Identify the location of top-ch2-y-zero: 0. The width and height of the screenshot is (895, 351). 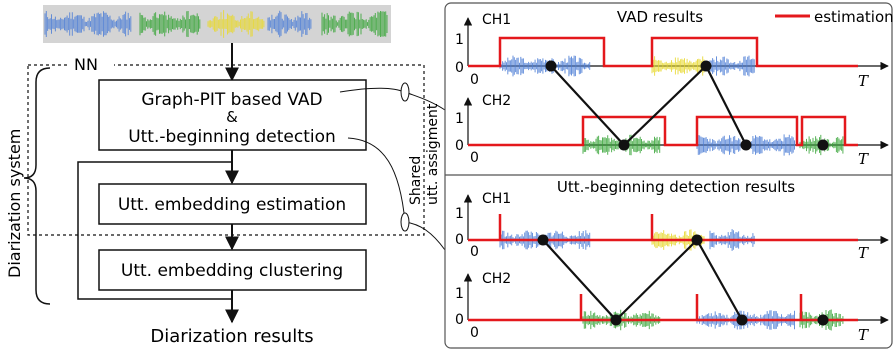
(459, 146).